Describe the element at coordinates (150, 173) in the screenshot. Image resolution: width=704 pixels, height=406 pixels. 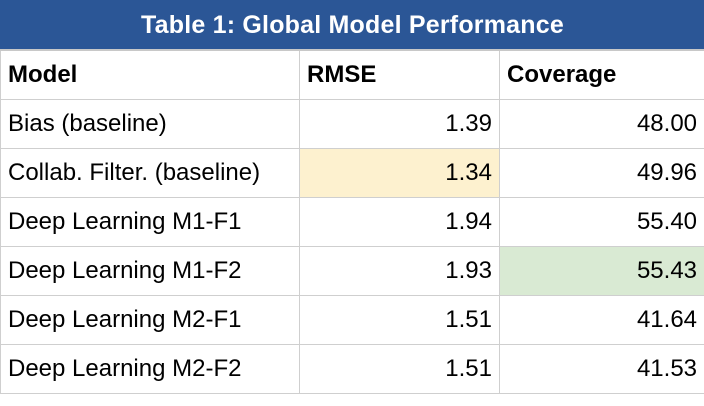
I see `model-cell: Collab. Filter. (baseline)` at that location.